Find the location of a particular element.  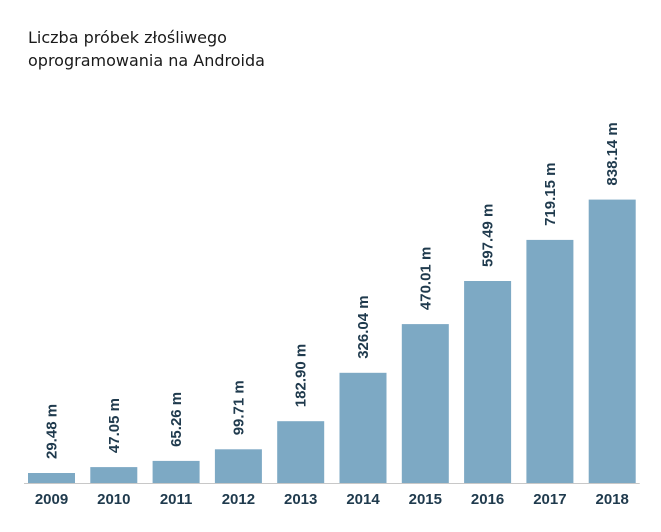

value-label-2014: 326.04 m is located at coordinates (363, 326).